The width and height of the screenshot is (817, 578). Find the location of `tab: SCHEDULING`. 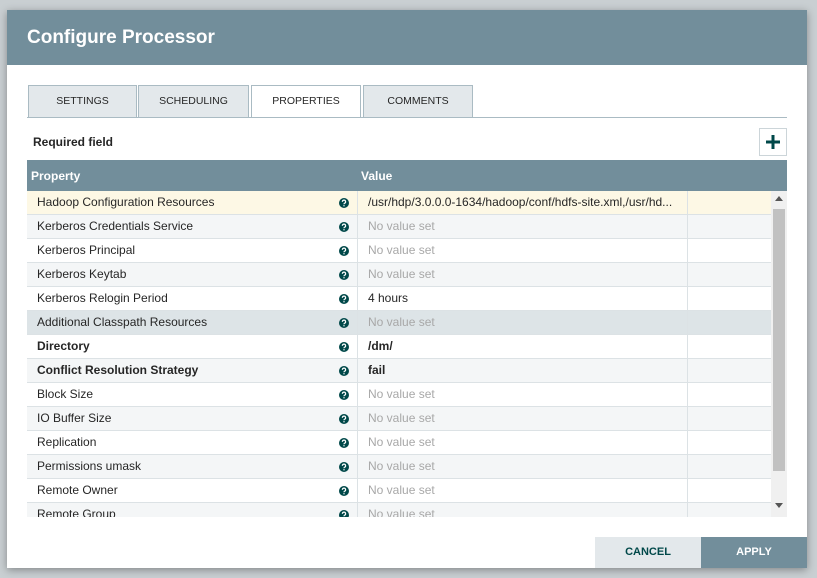

tab: SCHEDULING is located at coordinates (193, 101).